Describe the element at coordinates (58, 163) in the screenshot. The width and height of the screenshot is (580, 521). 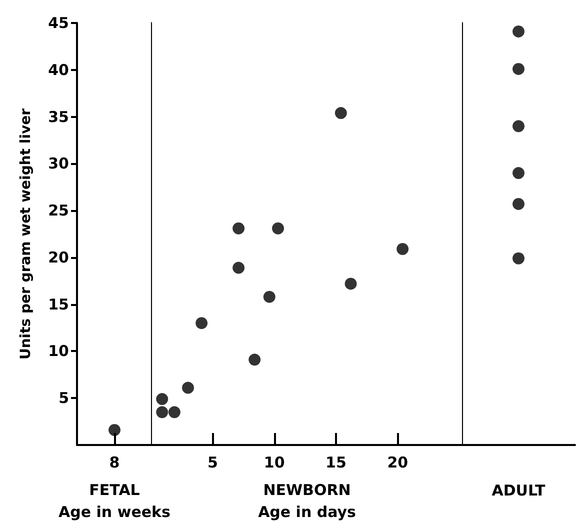
I see `y-tick-label: 30` at that location.